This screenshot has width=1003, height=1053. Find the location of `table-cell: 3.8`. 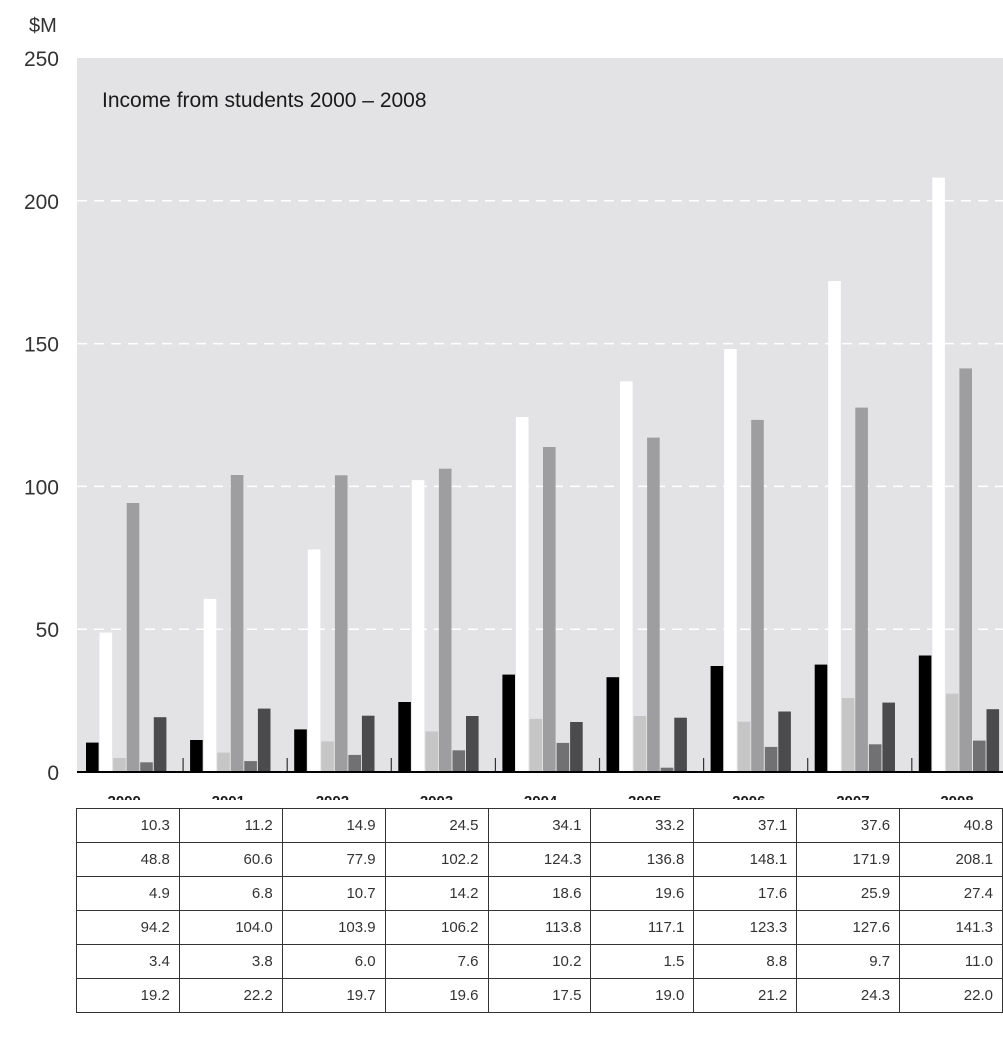

table-cell: 3.8 is located at coordinates (230, 961).